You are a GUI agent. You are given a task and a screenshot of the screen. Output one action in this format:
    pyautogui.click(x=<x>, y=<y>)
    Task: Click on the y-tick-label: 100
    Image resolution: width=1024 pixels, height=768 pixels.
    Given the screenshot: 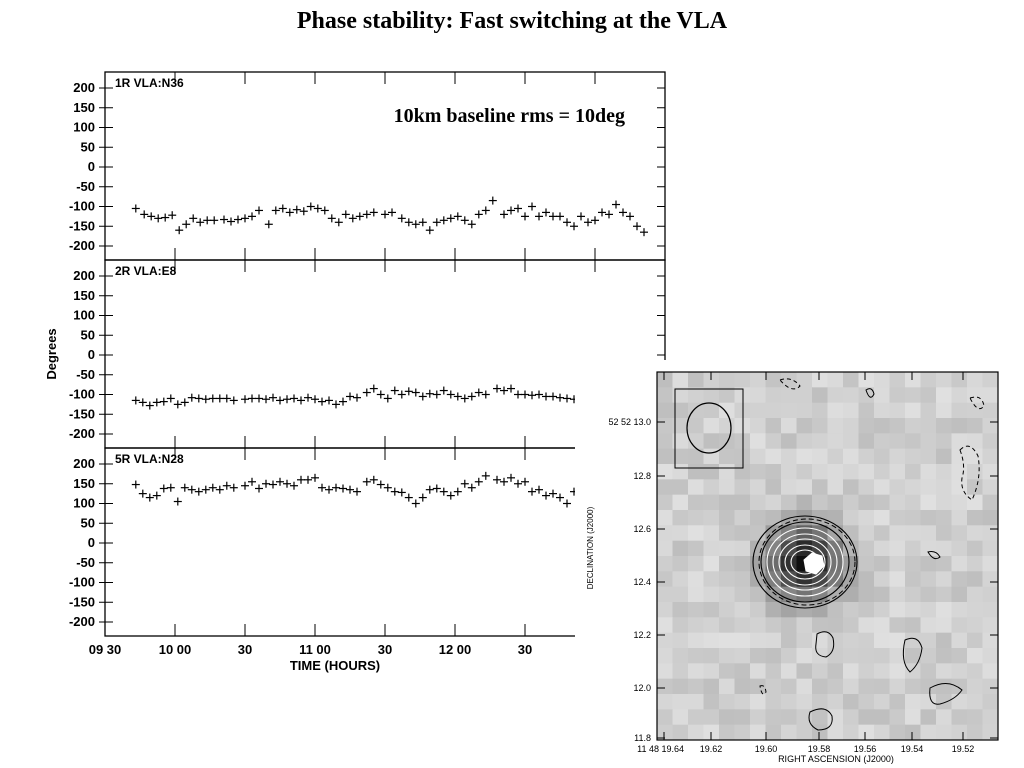 What is the action you would take?
    pyautogui.click(x=84, y=315)
    